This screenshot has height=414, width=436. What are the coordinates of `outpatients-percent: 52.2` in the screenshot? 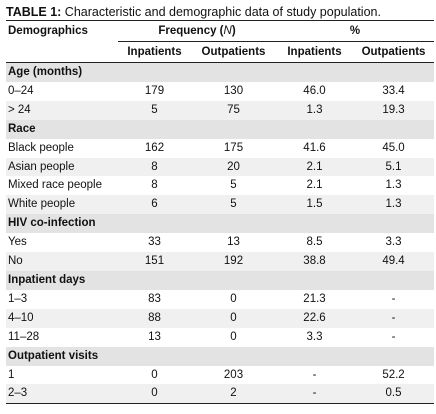 It's located at (394, 375).